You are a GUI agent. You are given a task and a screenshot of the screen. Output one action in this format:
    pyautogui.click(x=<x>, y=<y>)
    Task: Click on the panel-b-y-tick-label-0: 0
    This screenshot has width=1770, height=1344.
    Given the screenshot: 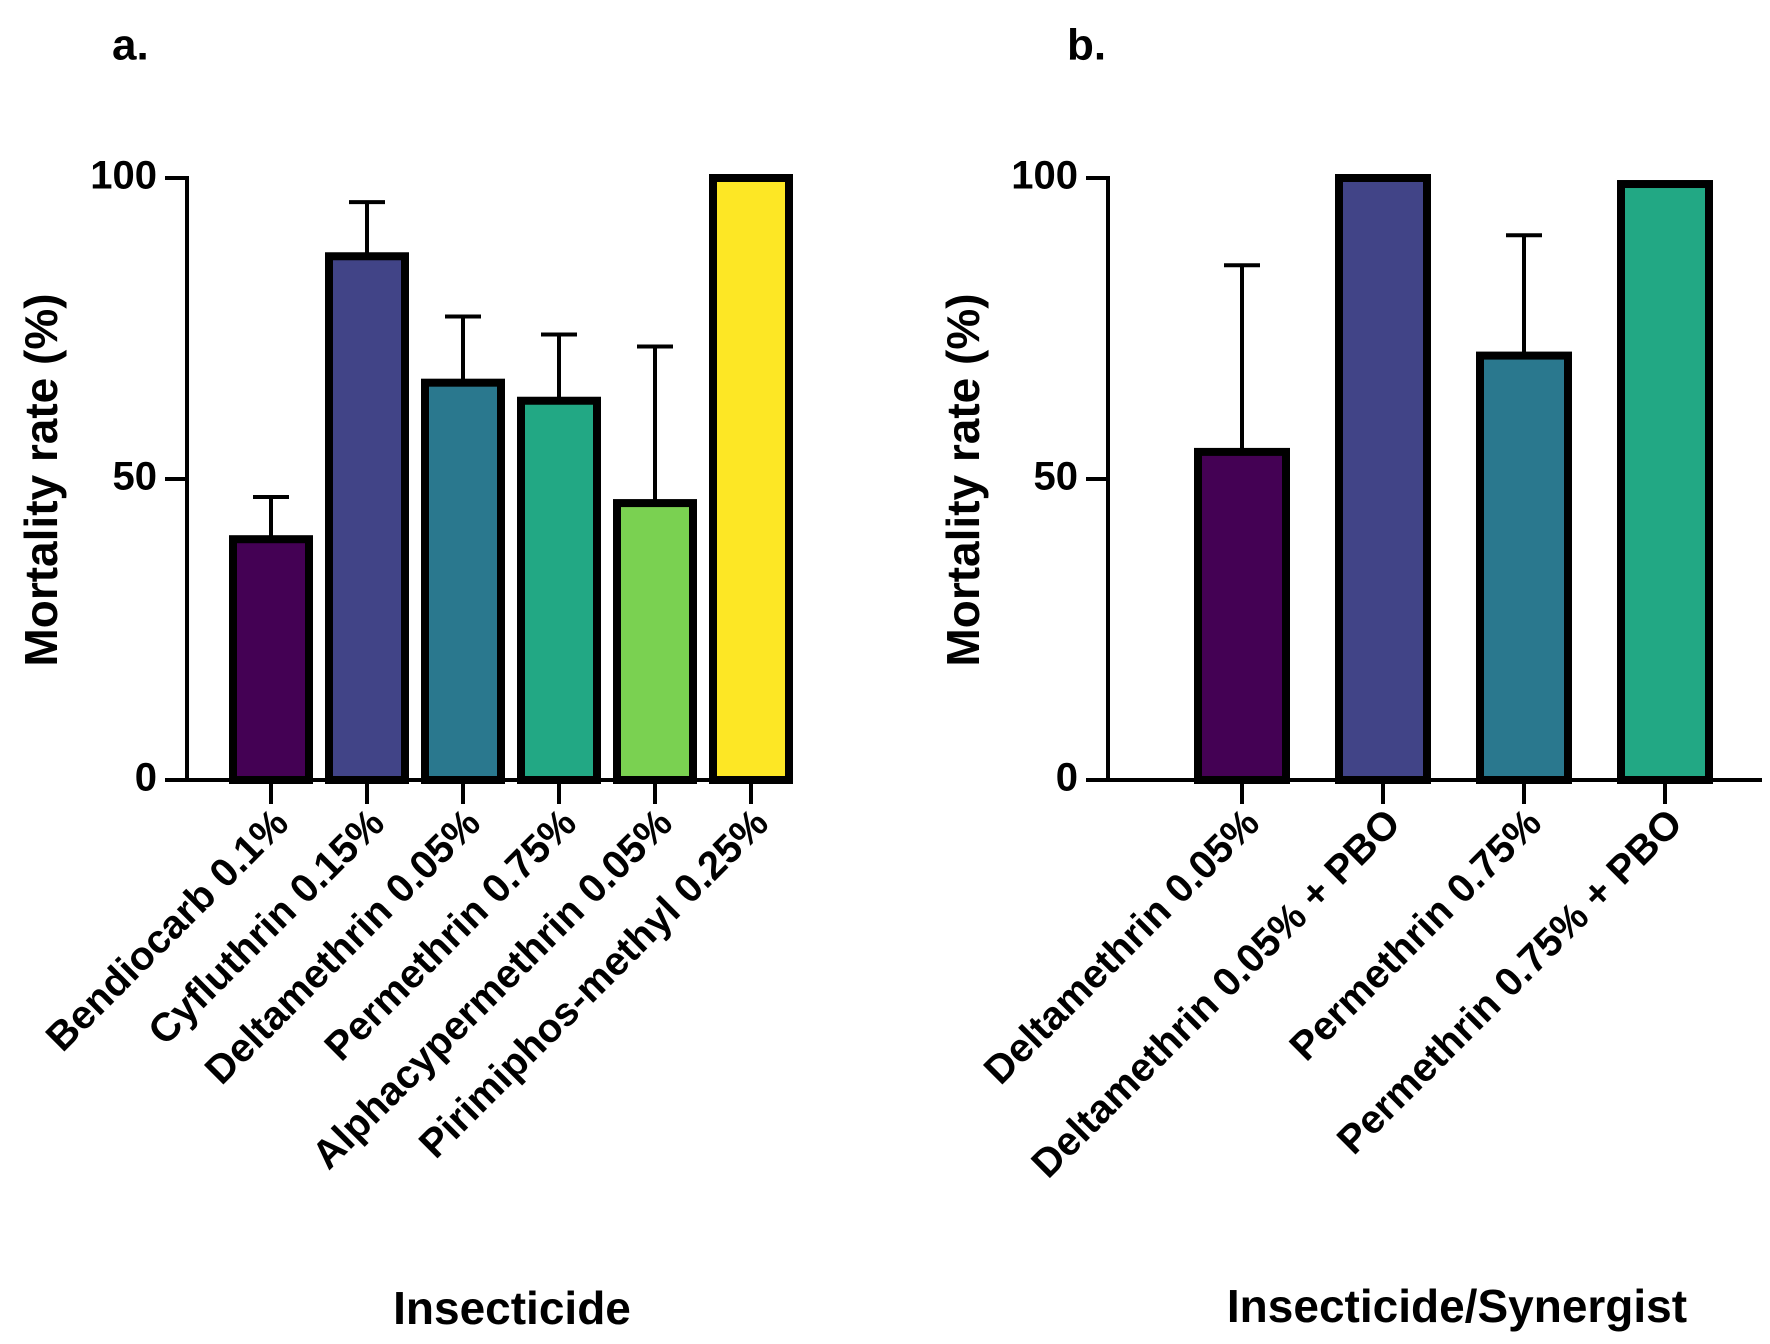 What is the action you would take?
    pyautogui.click(x=1067, y=778)
    